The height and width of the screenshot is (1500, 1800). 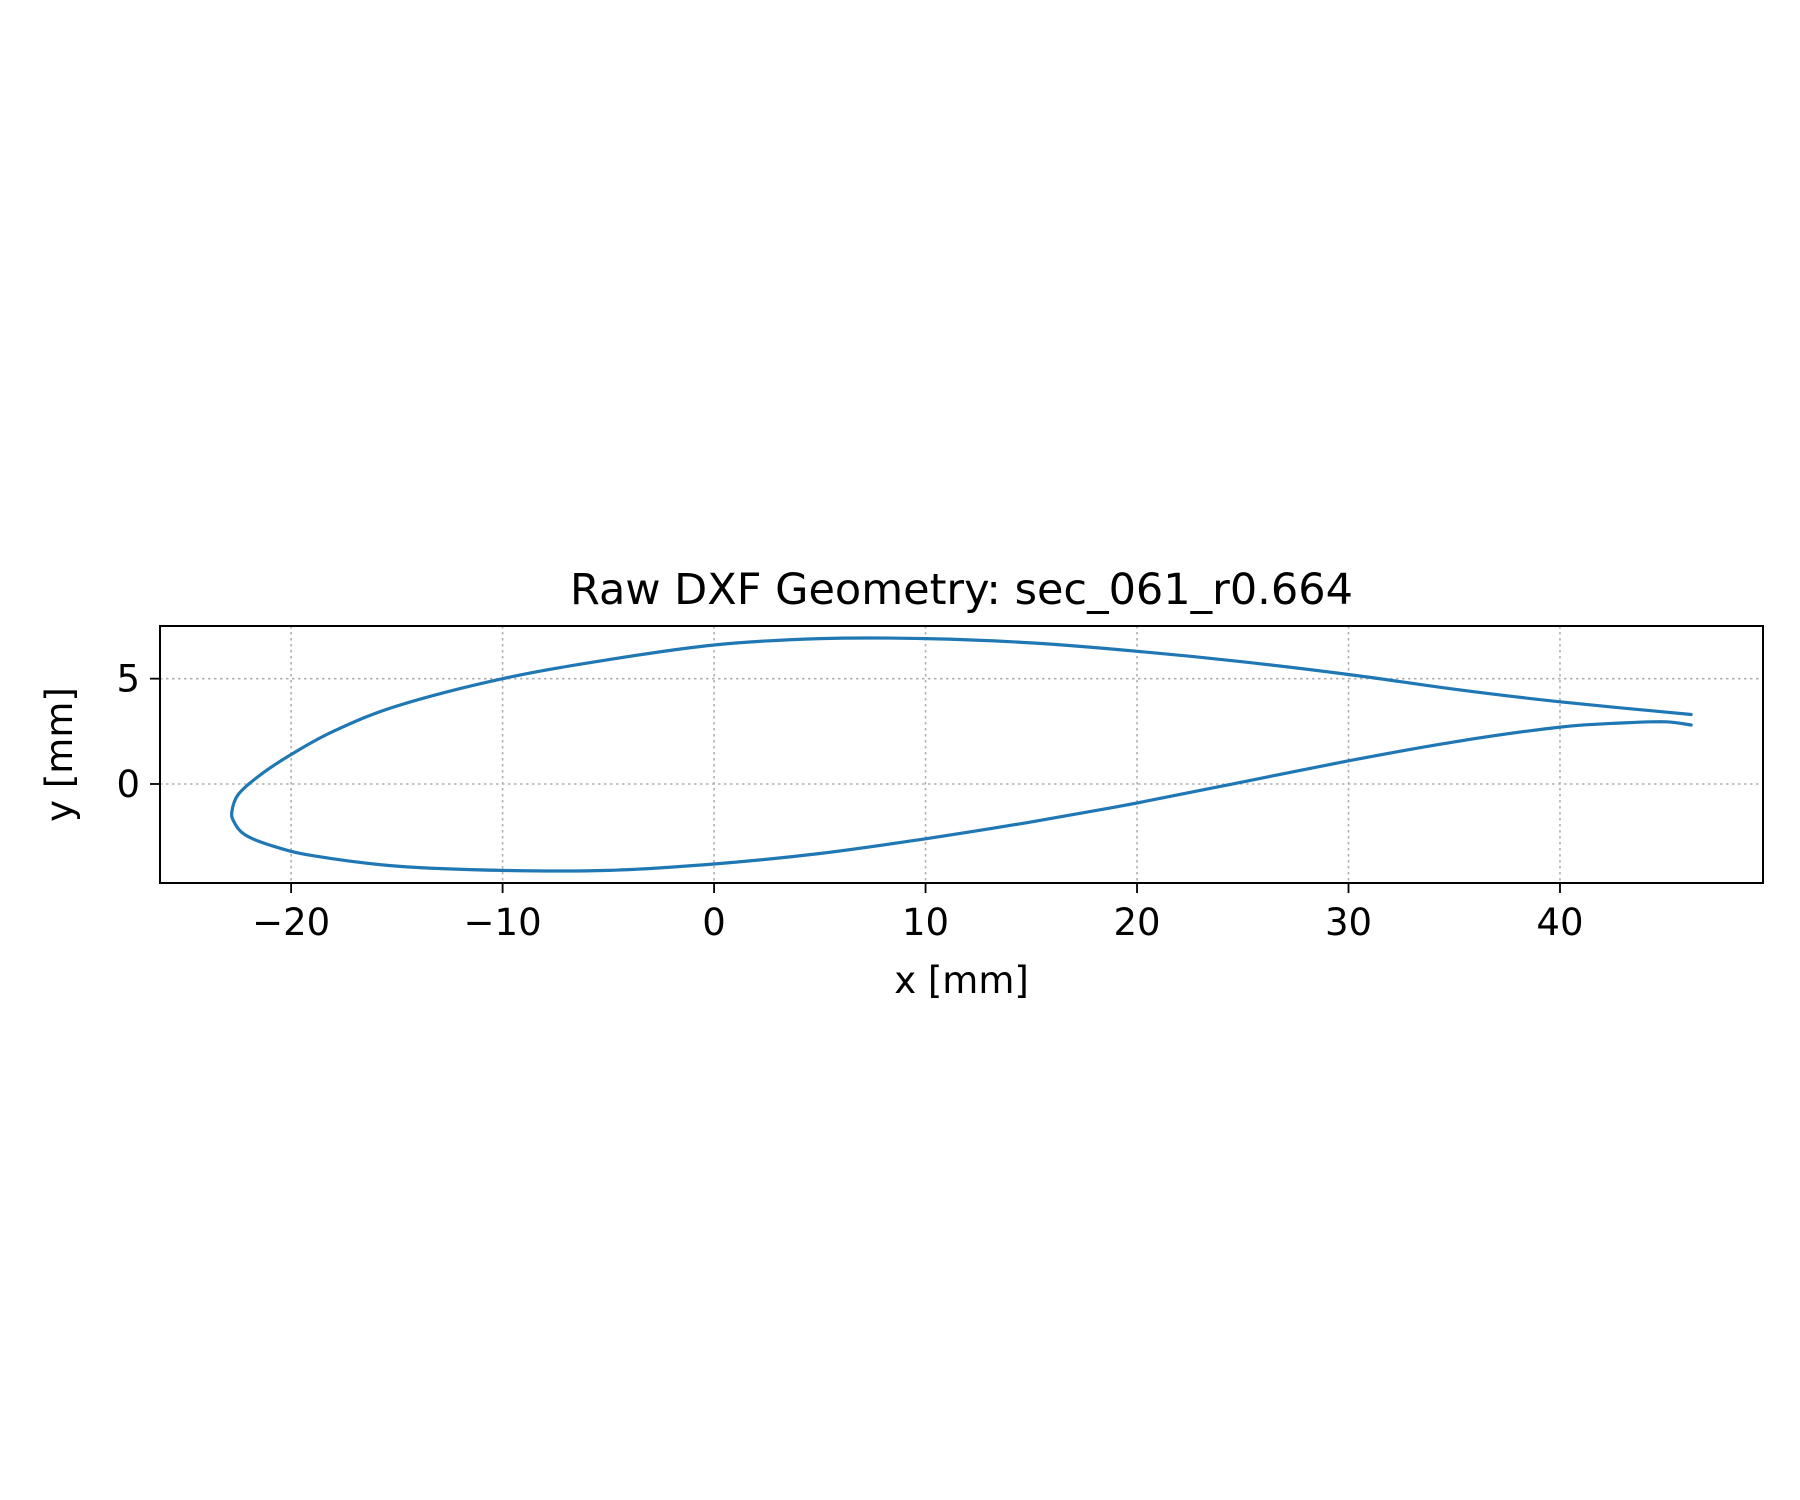 What do you see at coordinates (59, 754) in the screenshot?
I see `y-axis-label: y [mm]` at bounding box center [59, 754].